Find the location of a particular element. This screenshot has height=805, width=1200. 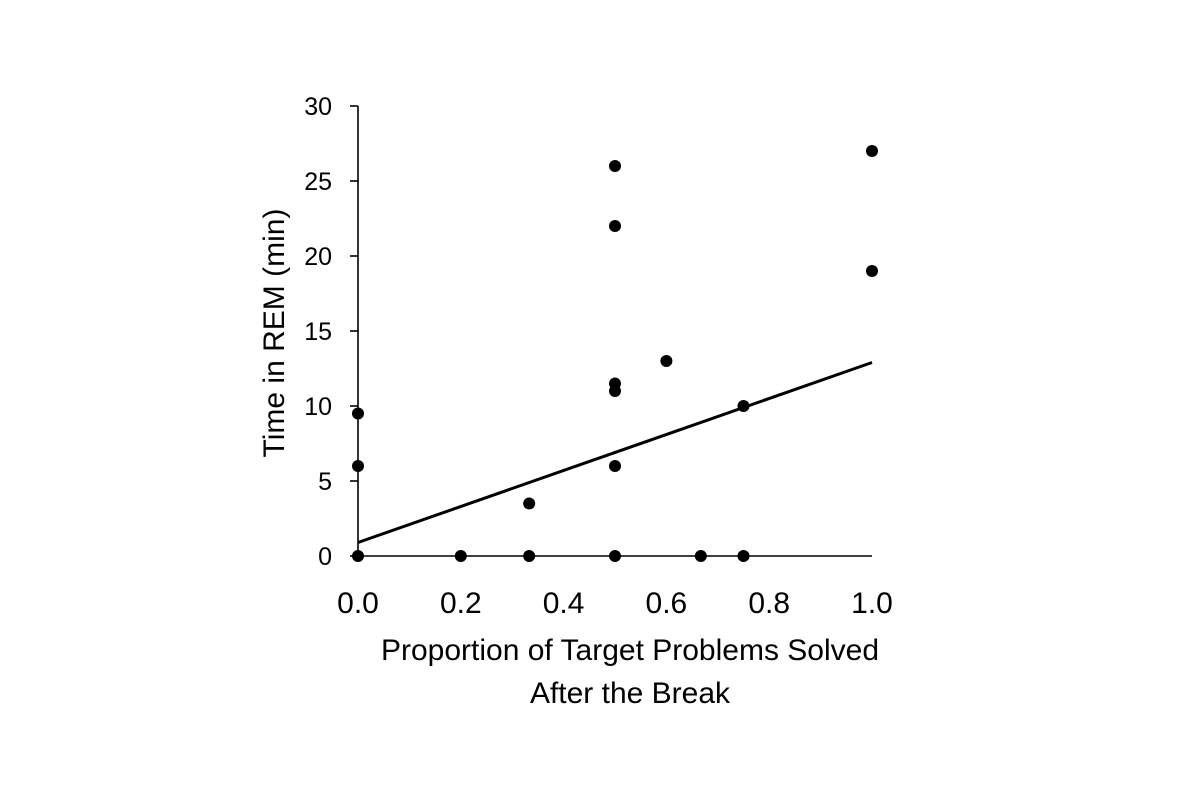

trendline is located at coordinates (615, 452).